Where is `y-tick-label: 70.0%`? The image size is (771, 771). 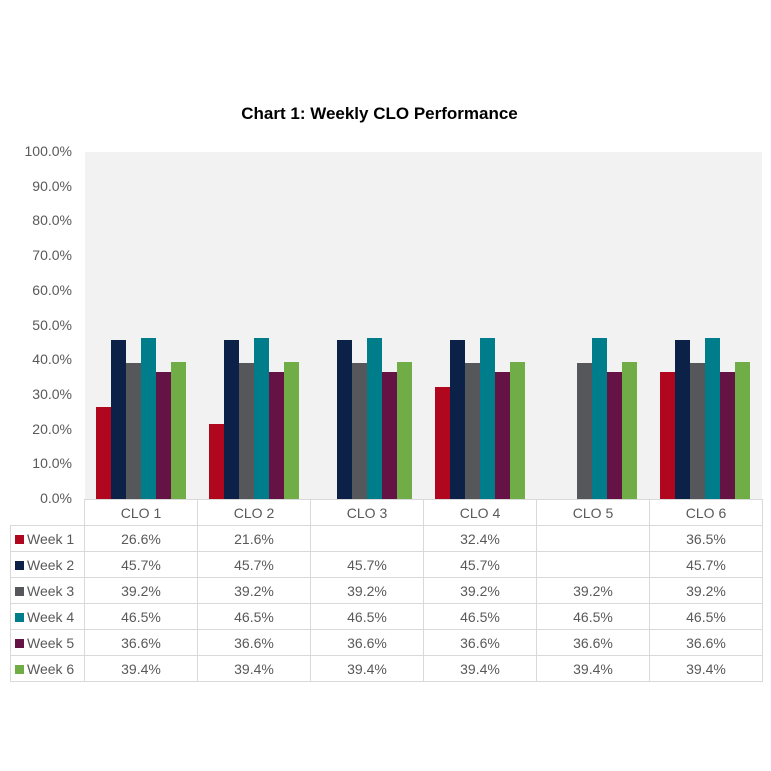
y-tick-label: 70.0% is located at coordinates (52, 255).